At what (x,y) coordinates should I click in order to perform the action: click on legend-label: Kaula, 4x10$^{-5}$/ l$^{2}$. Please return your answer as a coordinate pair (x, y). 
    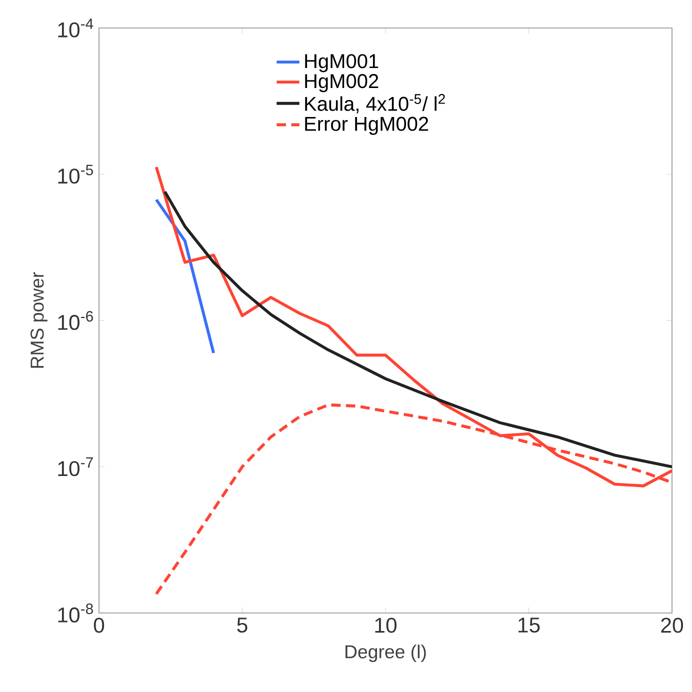
    Looking at the image, I should click on (375, 104).